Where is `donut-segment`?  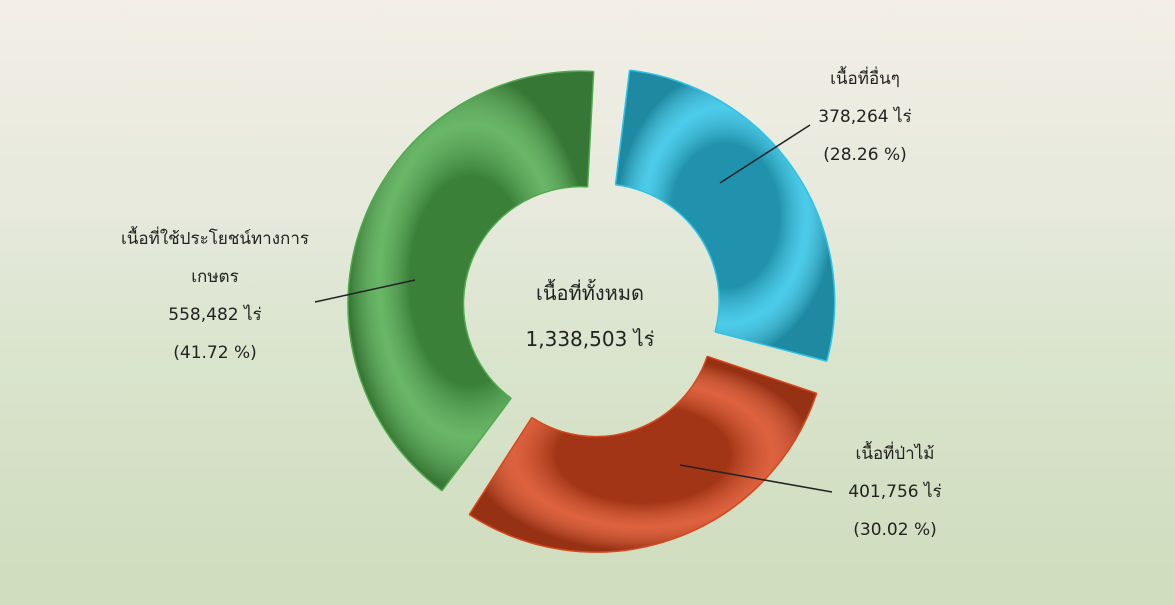 donut-segment is located at coordinates (643, 454).